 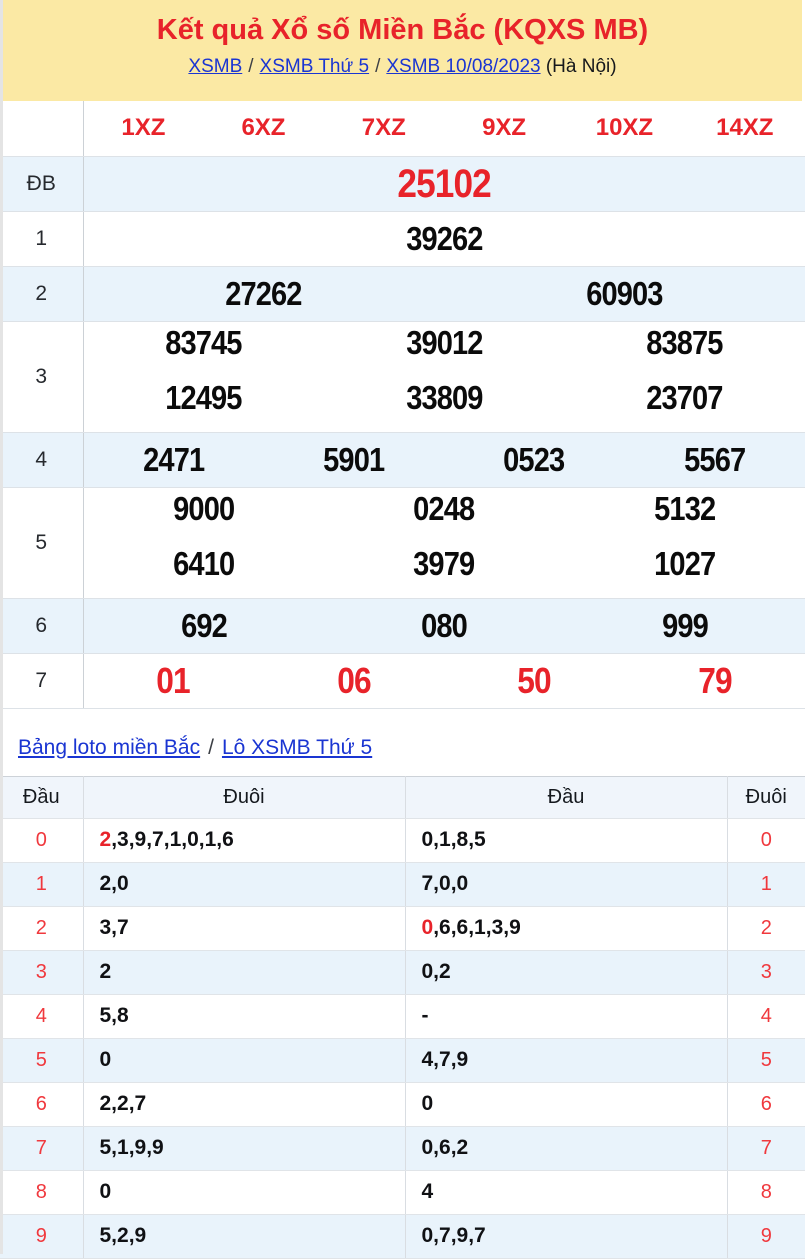 What do you see at coordinates (436, 971) in the screenshot?
I see `loto-list-text: 0,2` at bounding box center [436, 971].